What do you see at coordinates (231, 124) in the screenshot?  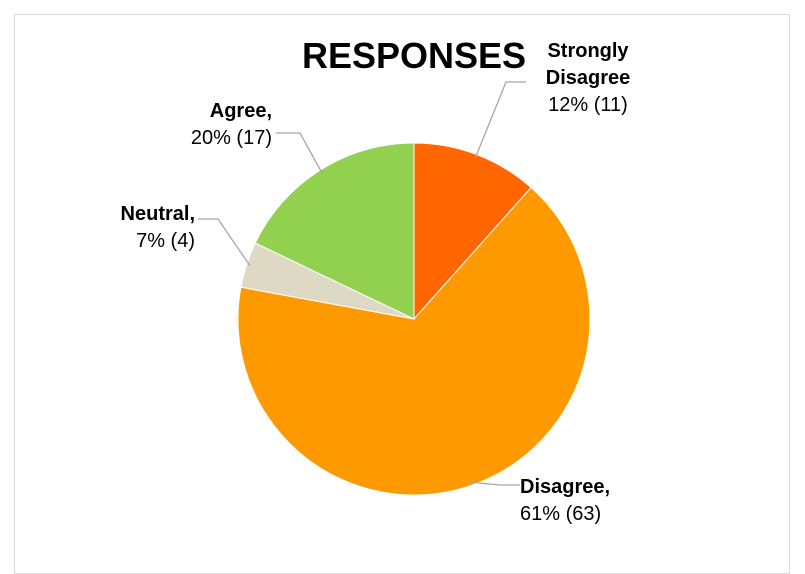 I see `data-label-agree: Agree, 20% (17)` at bounding box center [231, 124].